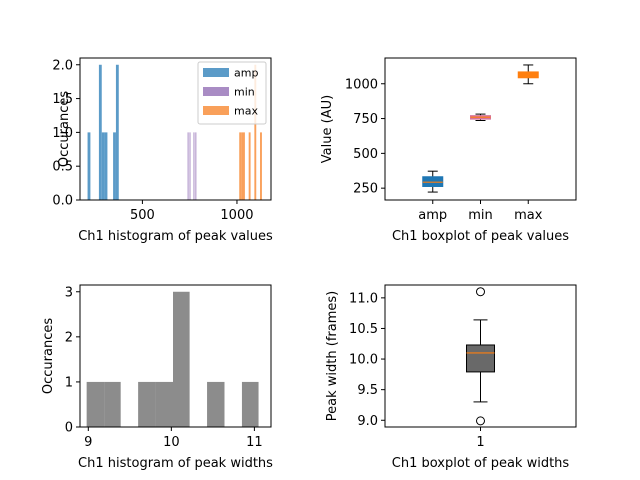  What do you see at coordinates (69, 382) in the screenshot?
I see `y-tick-label: 1` at bounding box center [69, 382].